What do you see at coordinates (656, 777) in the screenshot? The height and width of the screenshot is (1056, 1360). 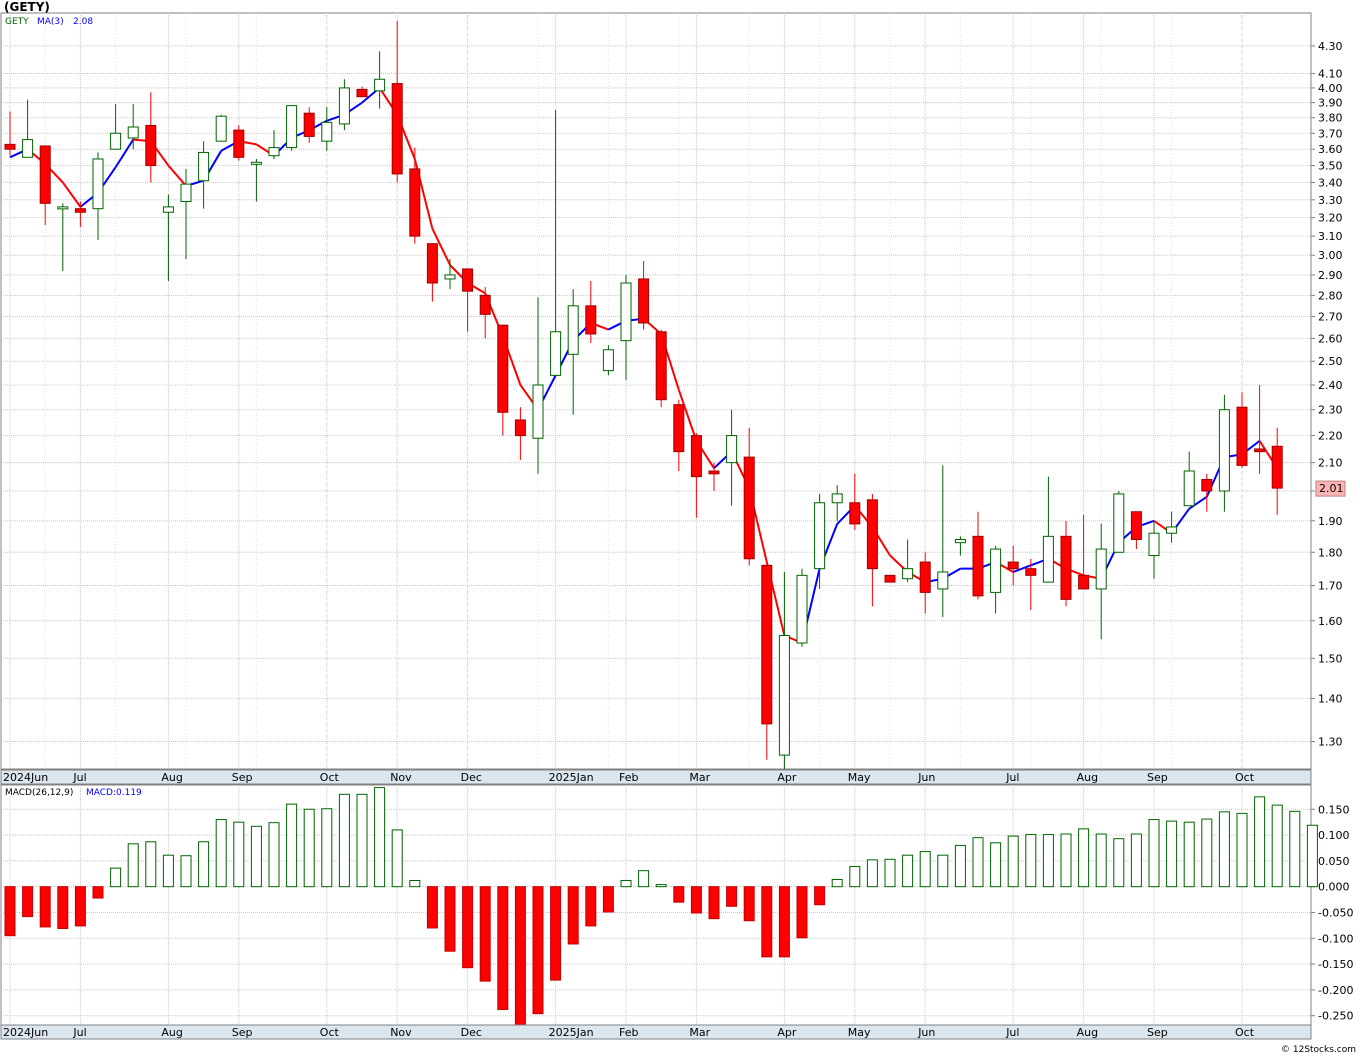 I see `price-date-axis` at bounding box center [656, 777].